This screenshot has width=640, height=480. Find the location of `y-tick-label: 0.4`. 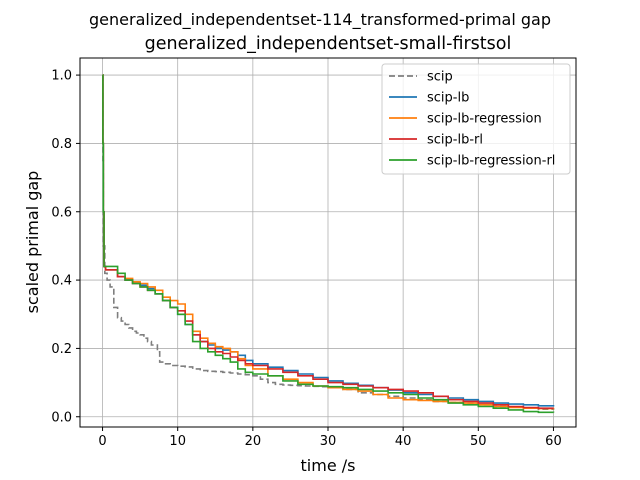

y-tick-label: 0.4 is located at coordinates (61, 281).